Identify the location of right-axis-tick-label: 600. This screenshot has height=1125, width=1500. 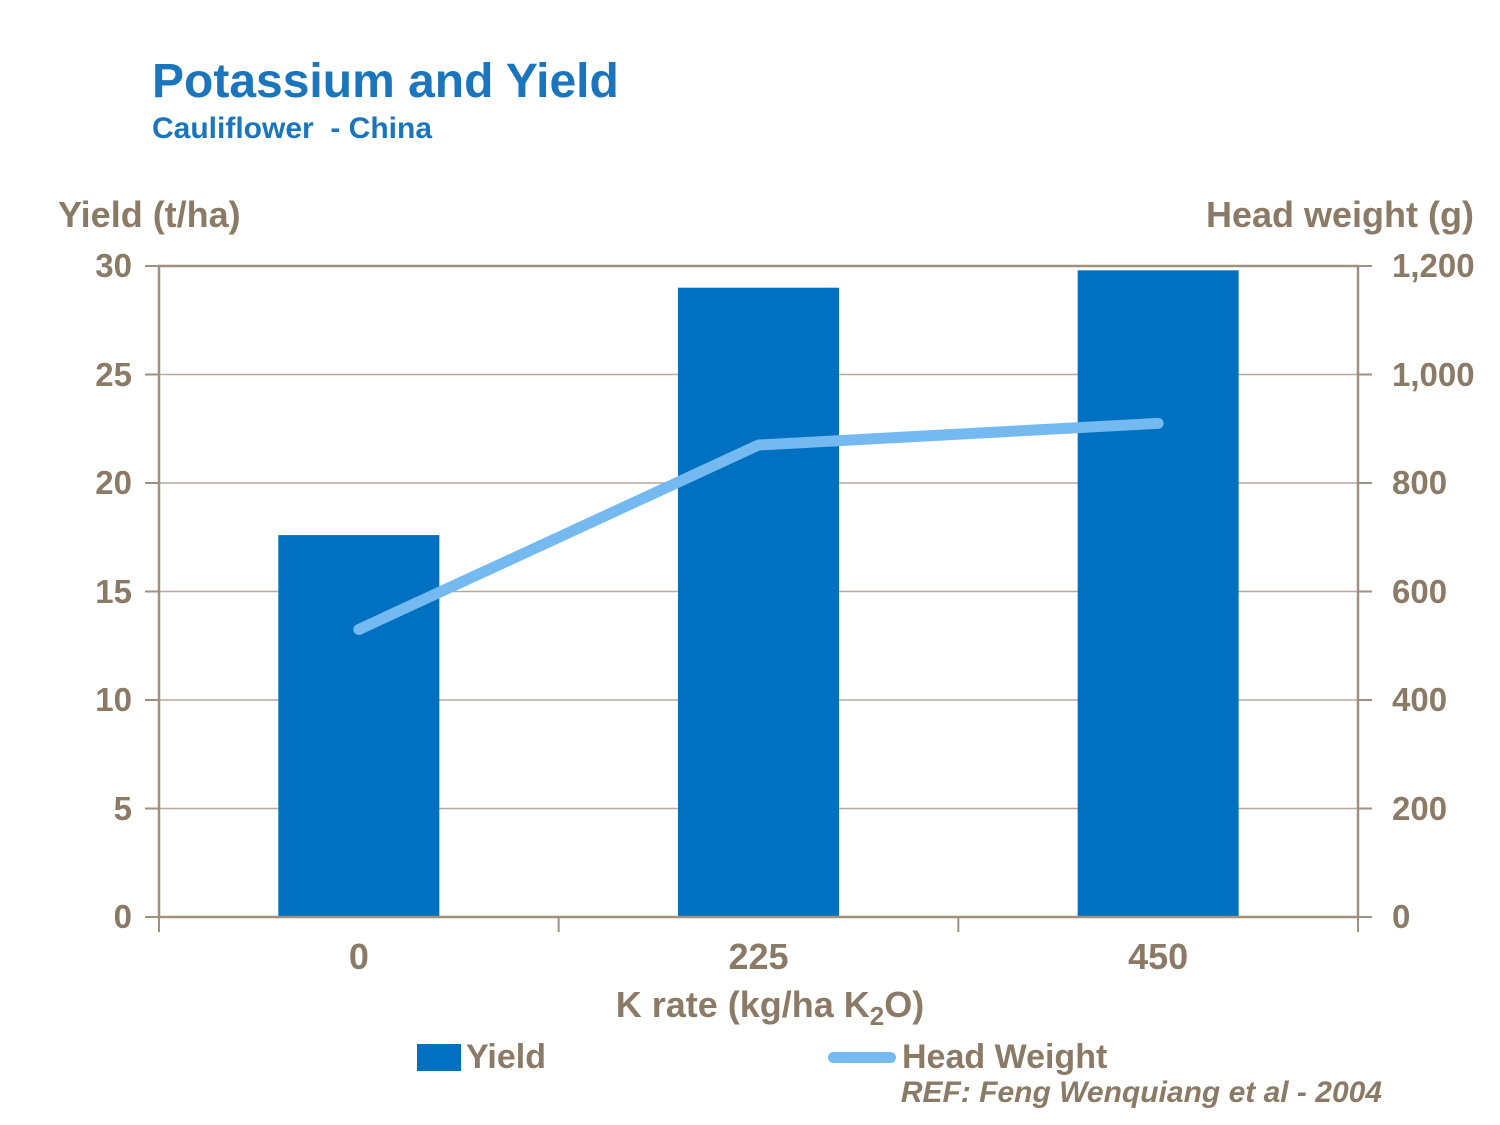
(1420, 591).